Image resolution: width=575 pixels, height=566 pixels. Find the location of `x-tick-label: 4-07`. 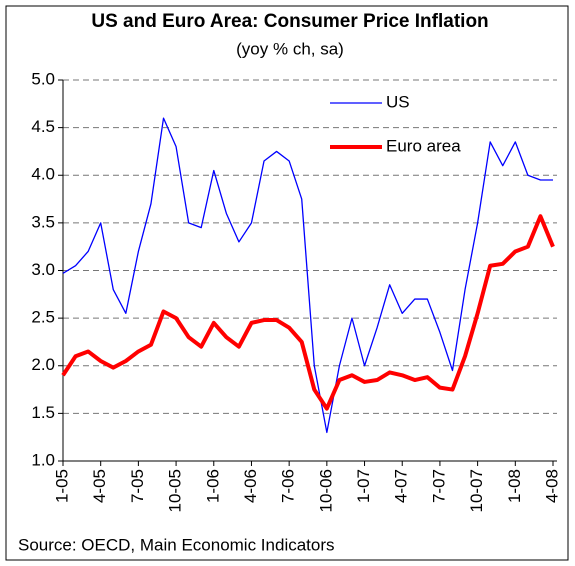

x-tick-label: 4-07 is located at coordinates (401, 486).